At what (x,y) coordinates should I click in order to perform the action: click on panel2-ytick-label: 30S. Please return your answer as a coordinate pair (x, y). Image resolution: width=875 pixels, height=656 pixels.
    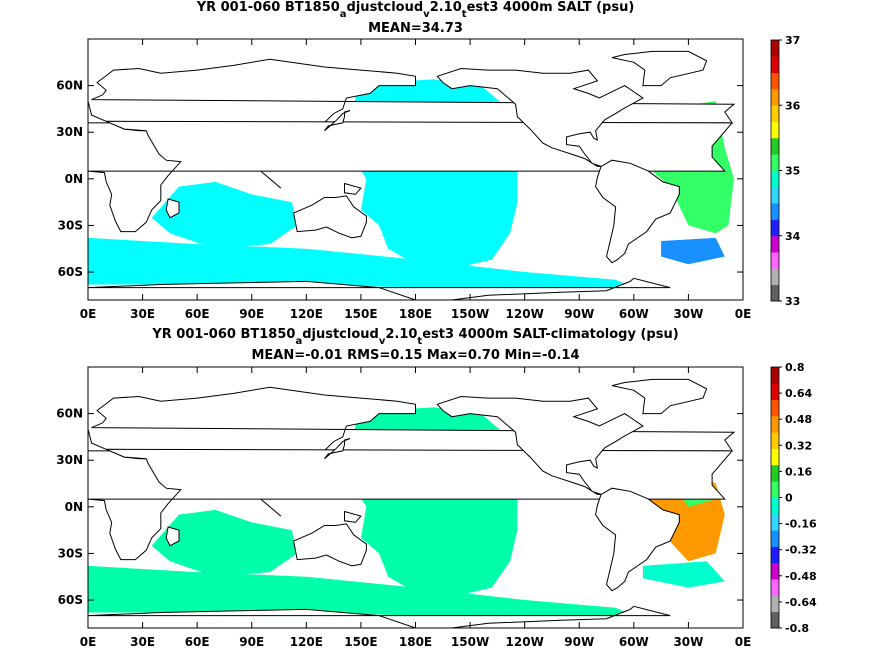
    Looking at the image, I should click on (70, 553).